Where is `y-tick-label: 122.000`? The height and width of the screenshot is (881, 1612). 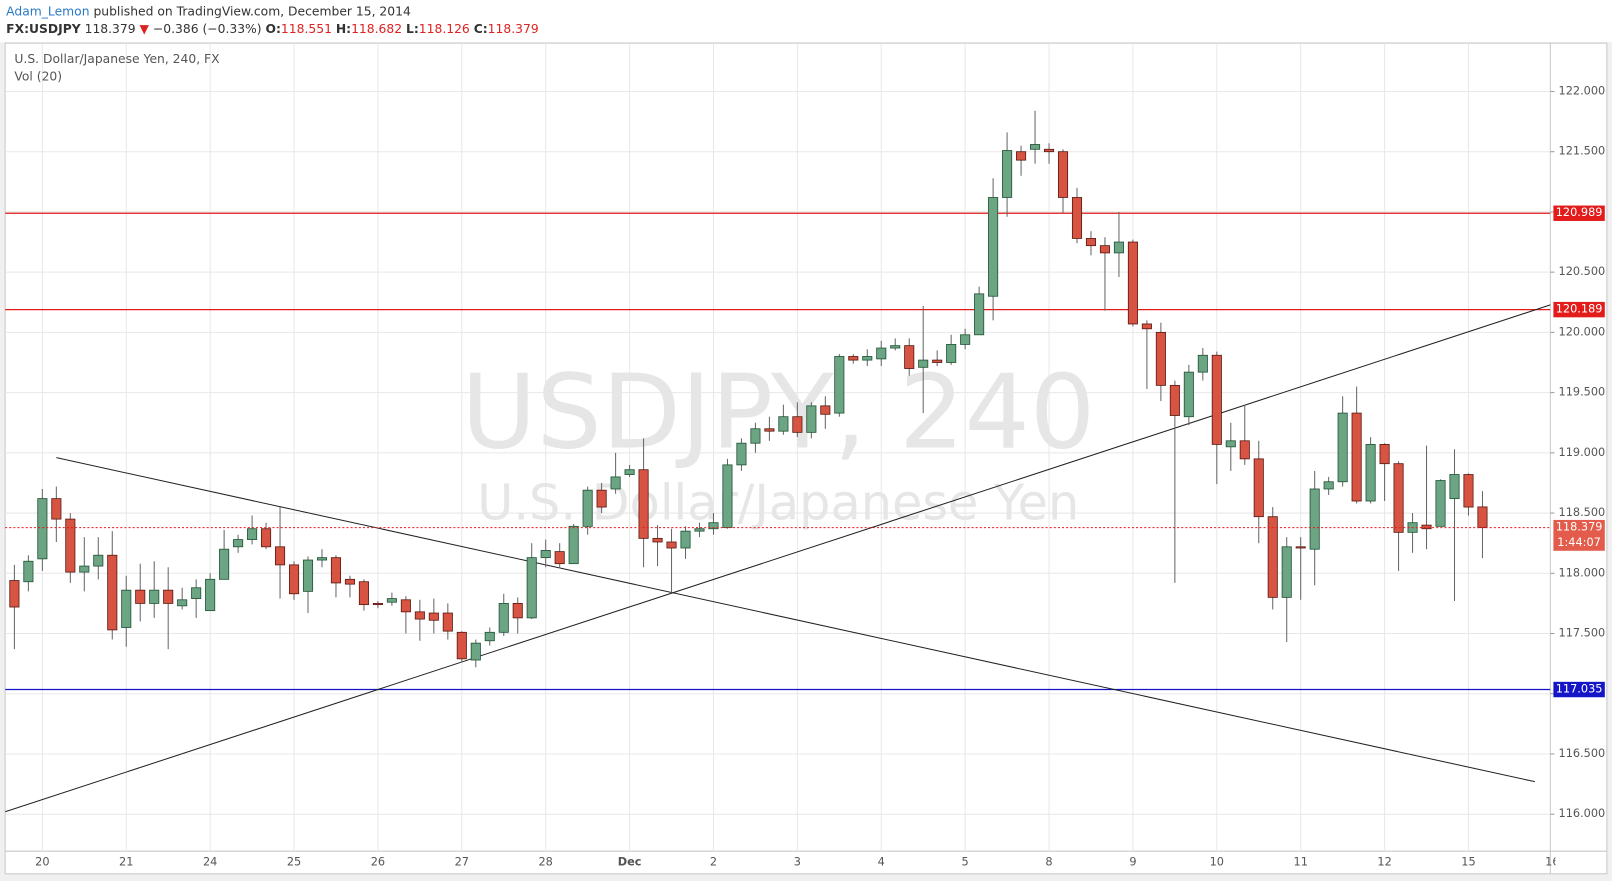
y-tick-label: 122.000 is located at coordinates (1582, 90).